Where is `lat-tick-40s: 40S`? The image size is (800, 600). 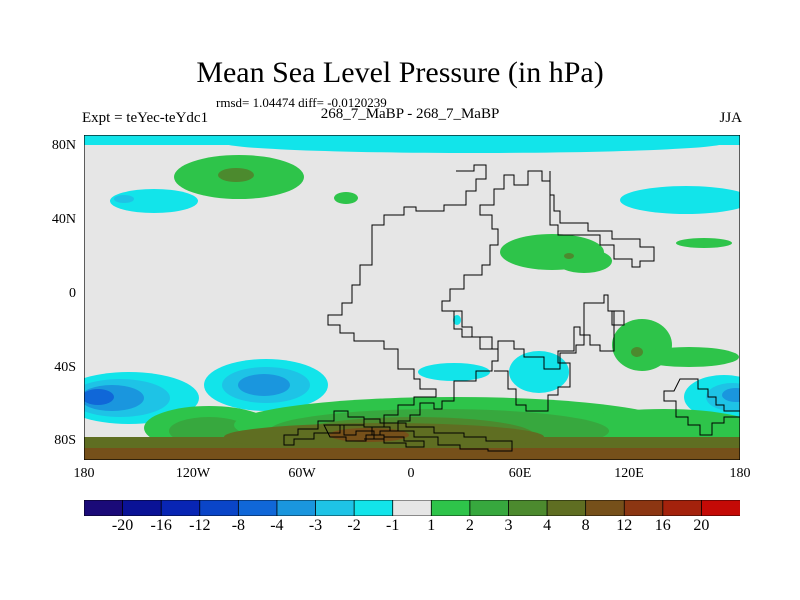
lat-tick-40s: 40S is located at coordinates (65, 367).